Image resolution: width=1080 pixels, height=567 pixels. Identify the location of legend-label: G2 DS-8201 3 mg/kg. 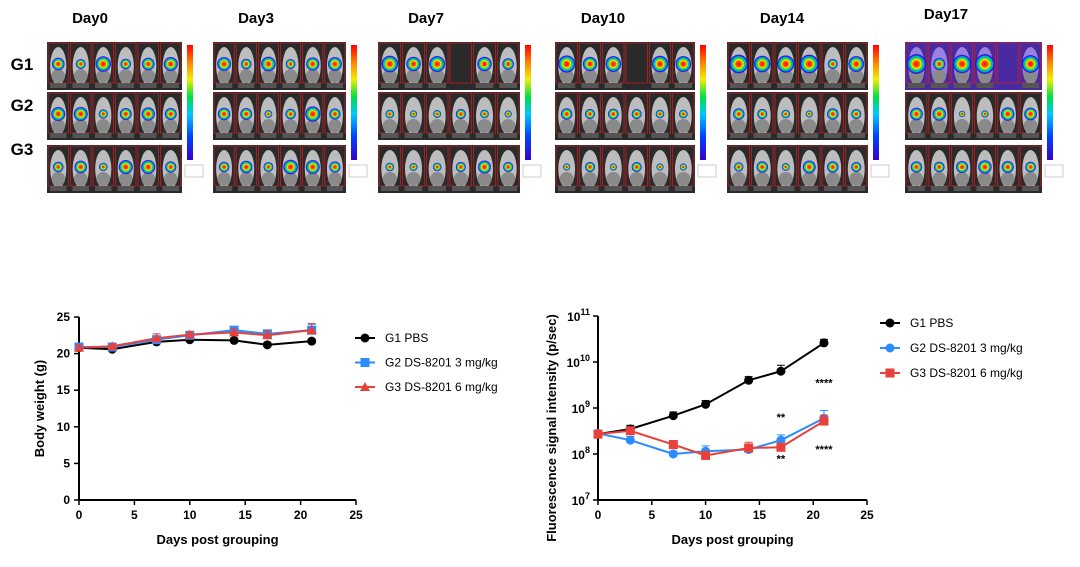
(966, 348).